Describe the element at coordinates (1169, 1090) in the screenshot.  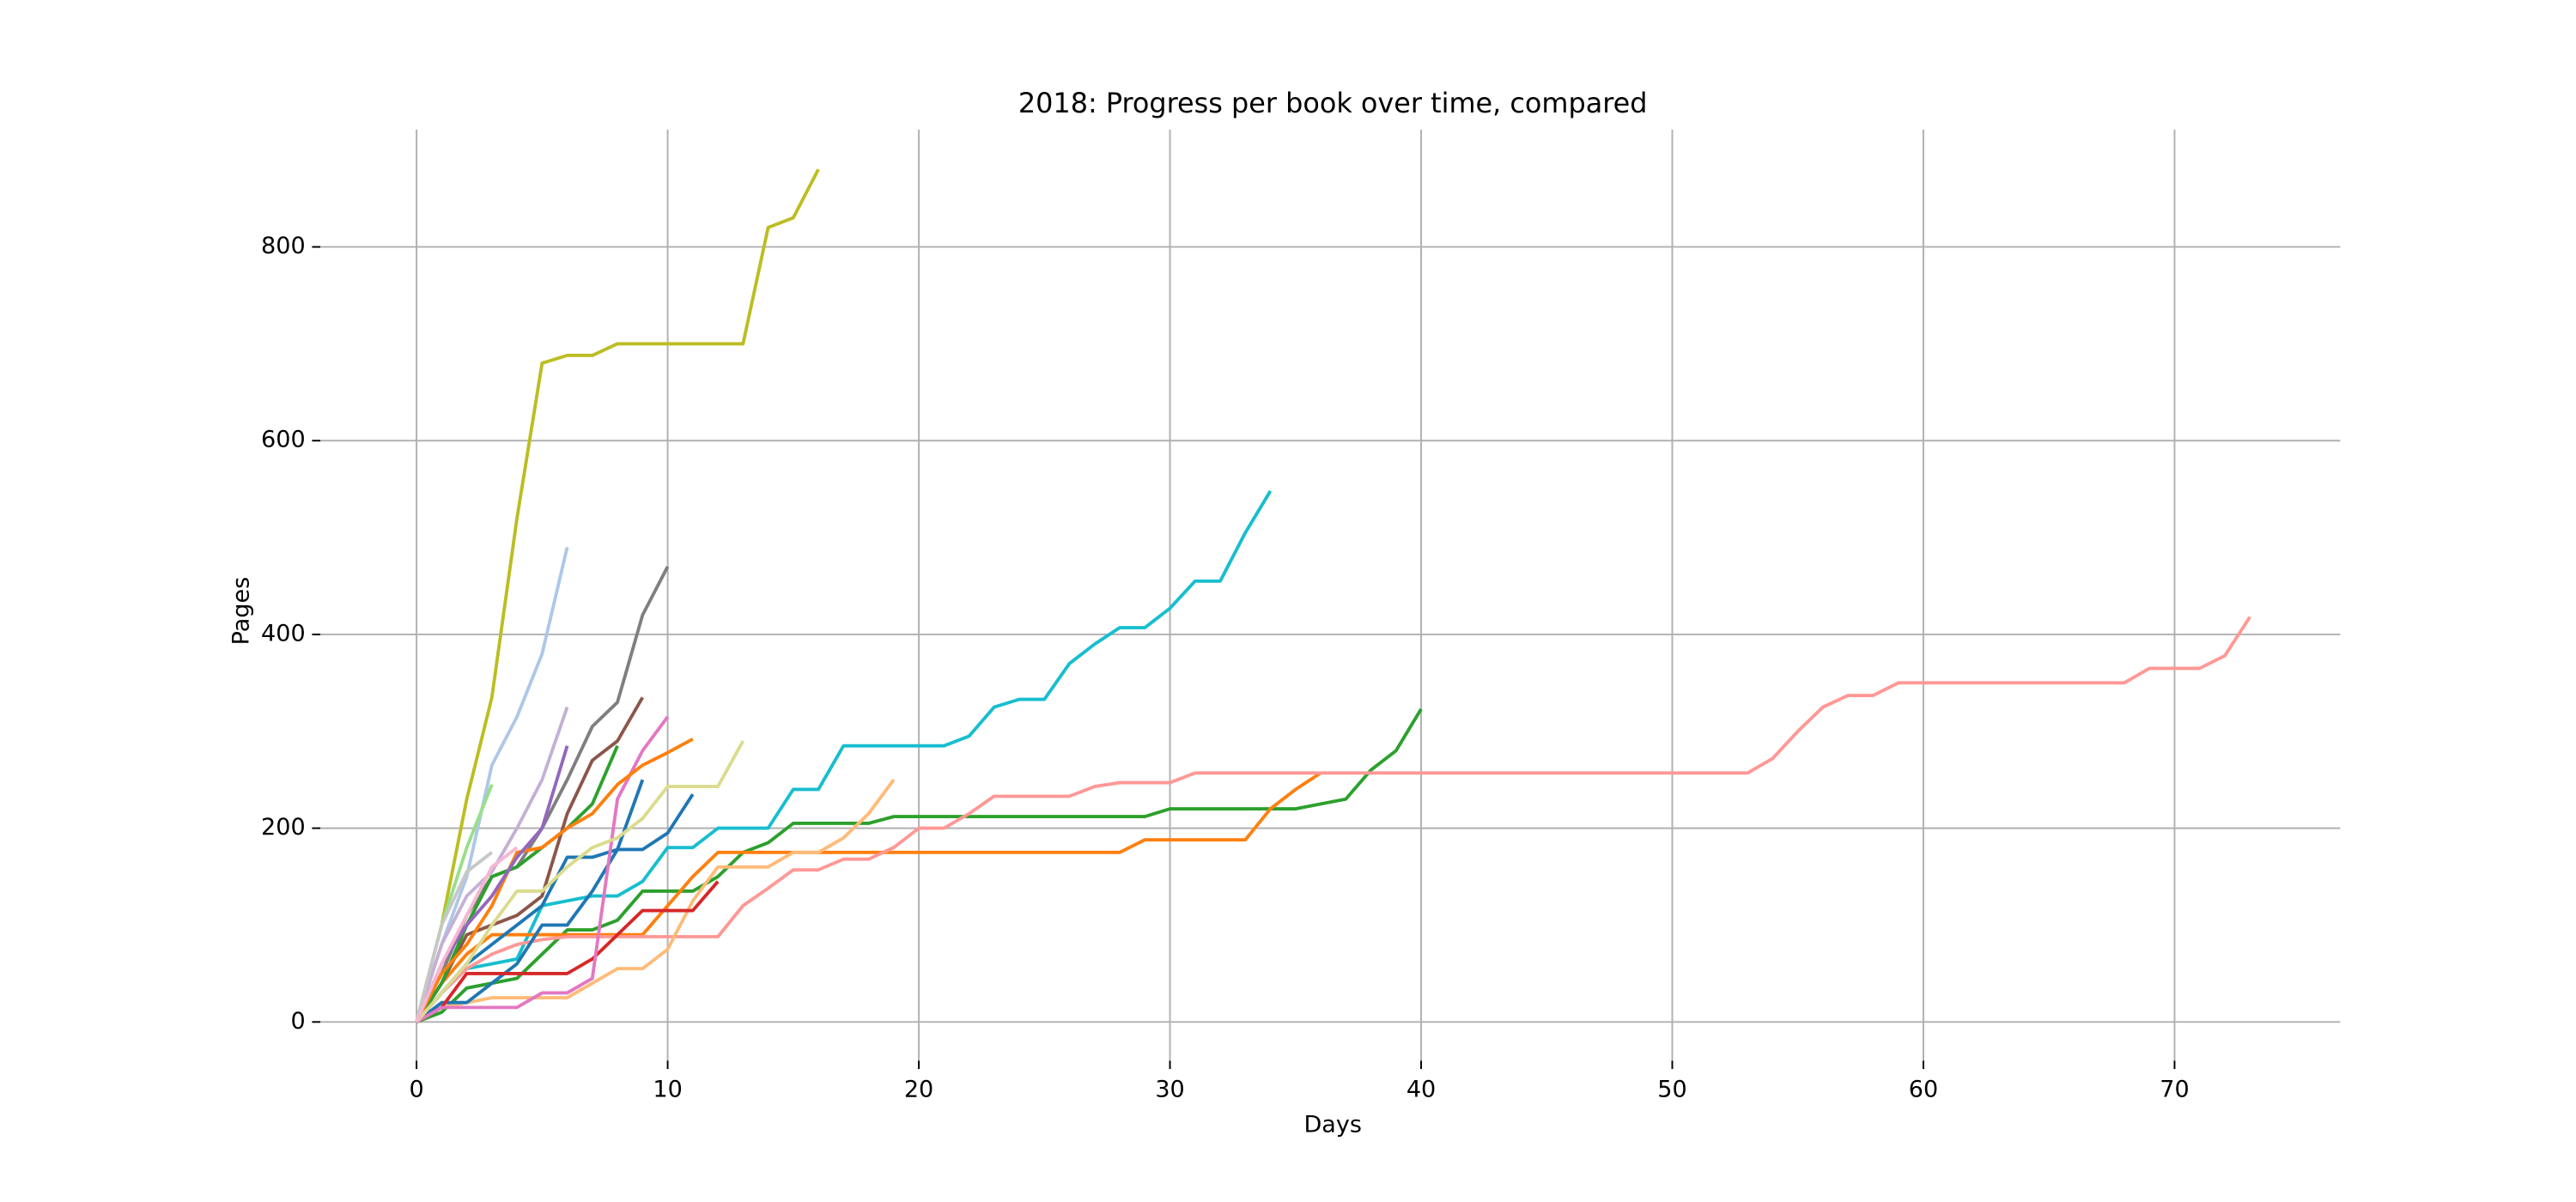
I see `x-tick-label: 30` at that location.